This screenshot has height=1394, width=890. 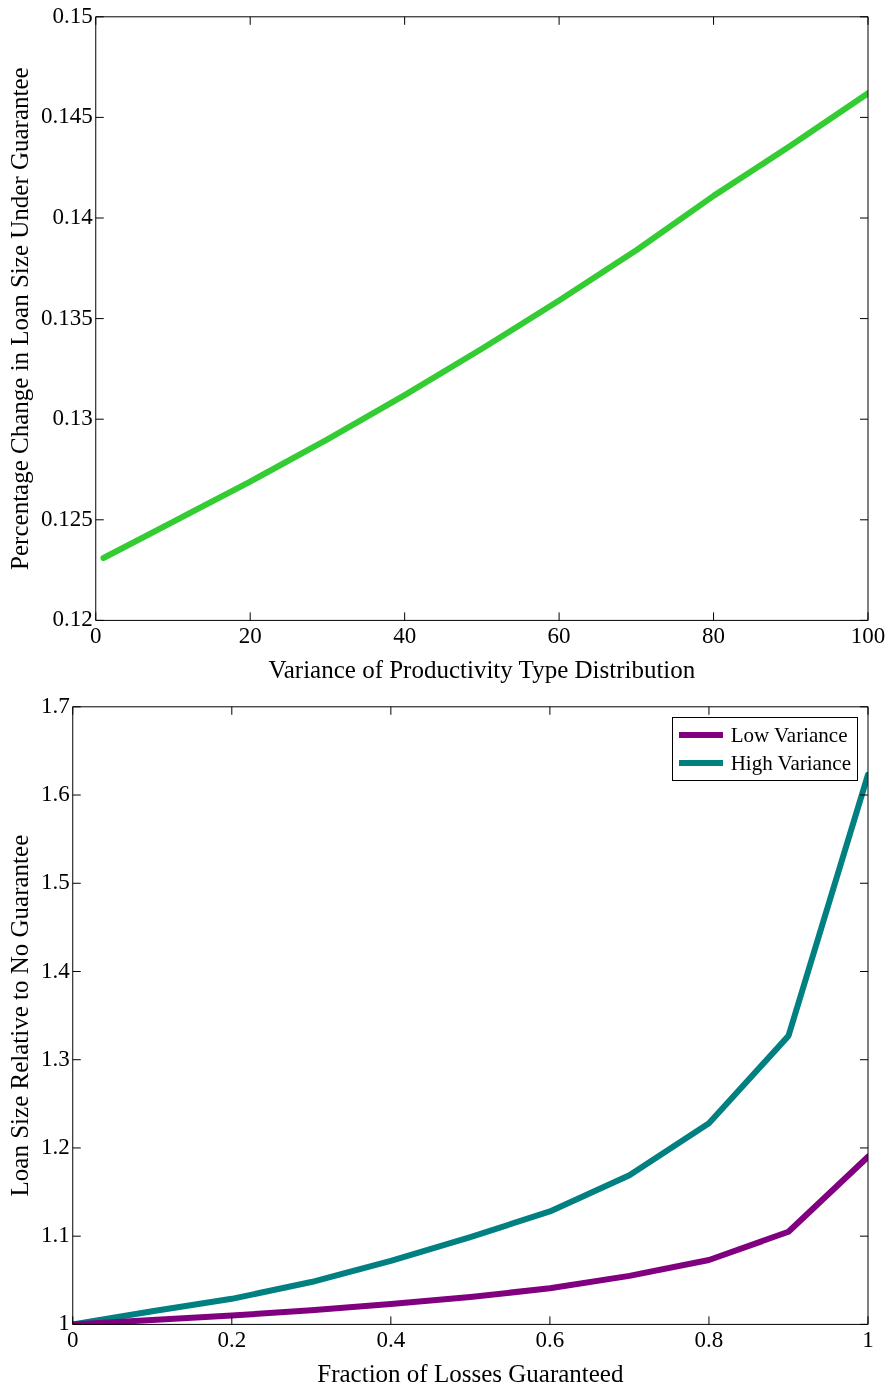 I want to click on y-tick-label: 0.135, so click(x=67, y=317).